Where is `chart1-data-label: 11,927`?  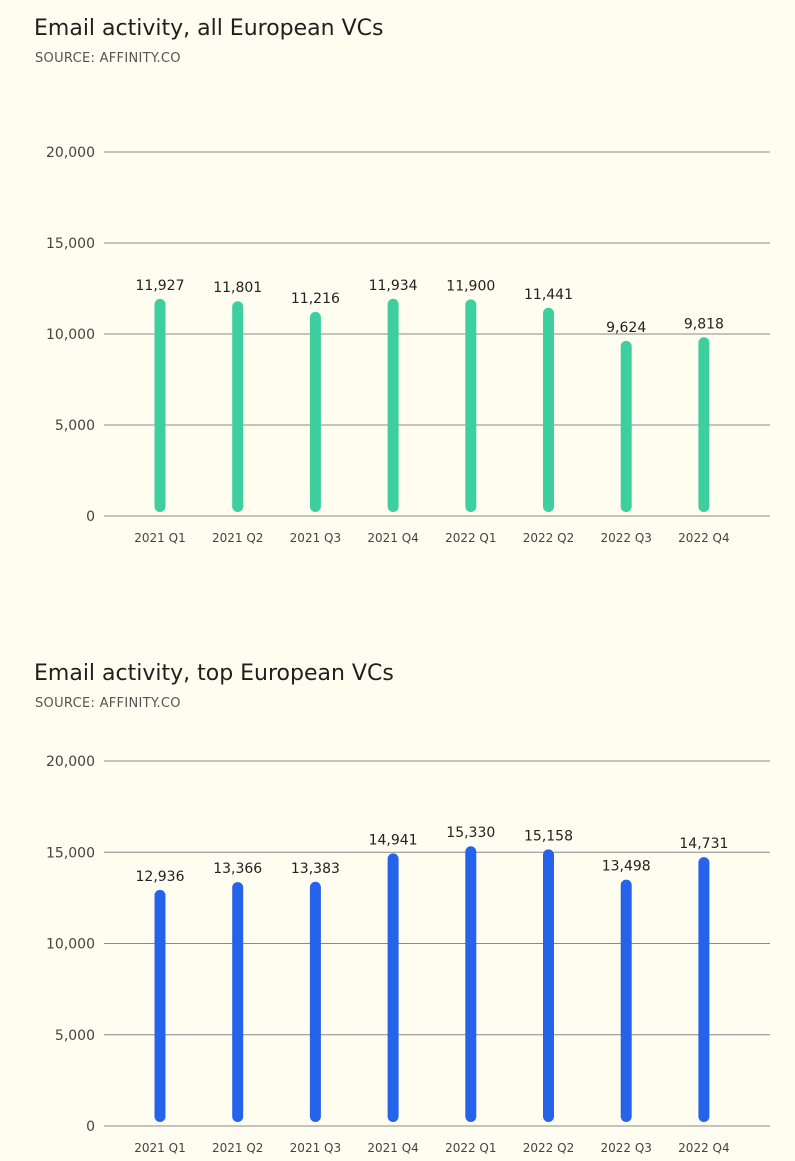
chart1-data-label: 11,927 is located at coordinates (160, 286).